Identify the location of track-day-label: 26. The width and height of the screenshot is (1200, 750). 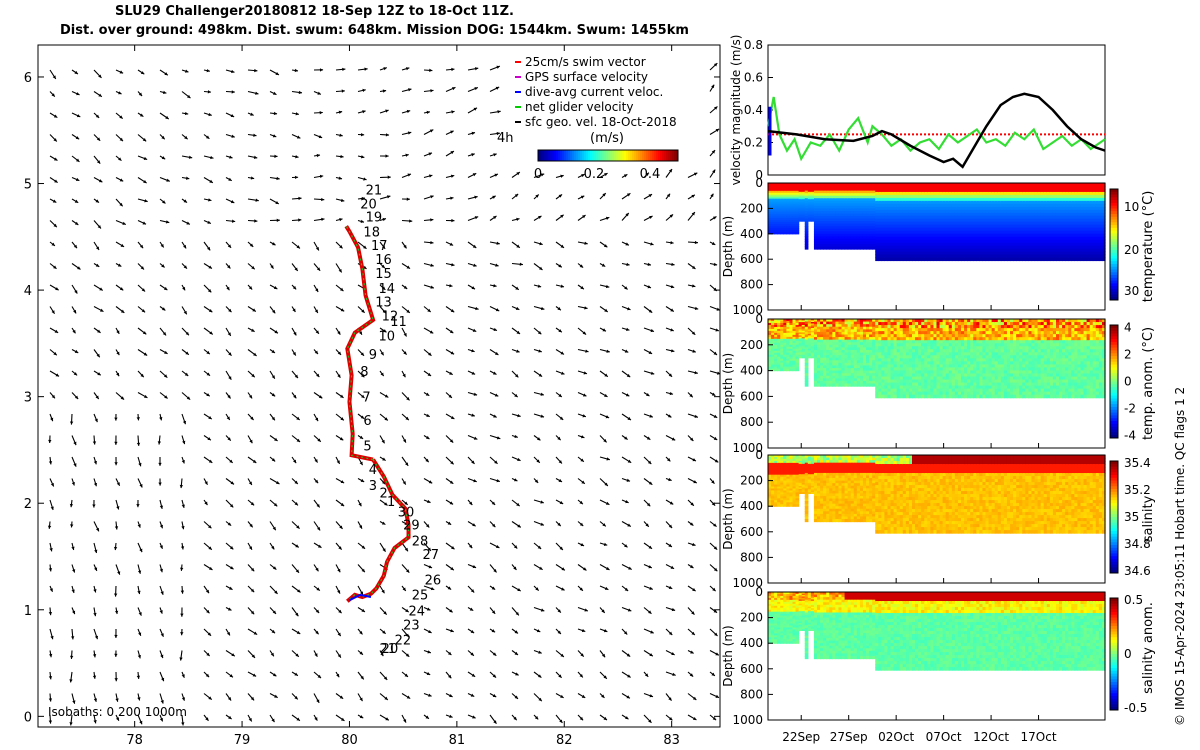
(433, 581).